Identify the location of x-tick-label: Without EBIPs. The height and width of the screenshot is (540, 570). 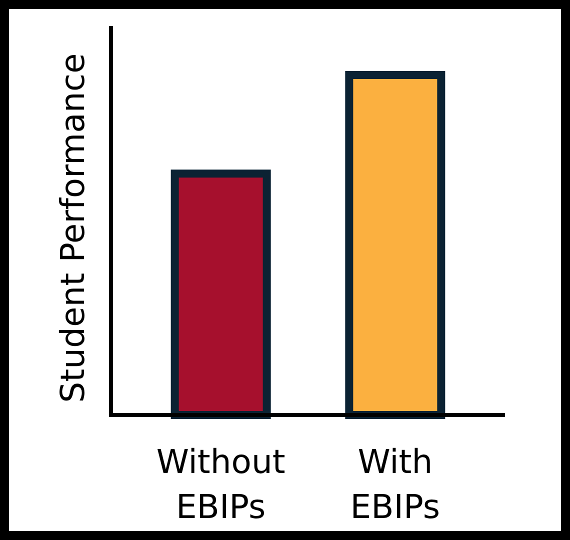
(221, 484).